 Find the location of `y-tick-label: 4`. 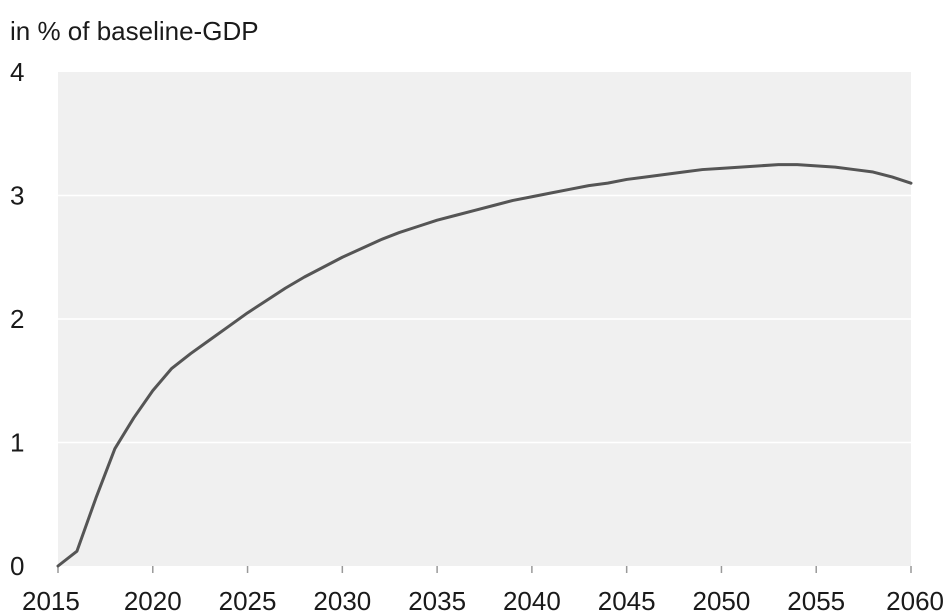

y-tick-label: 4 is located at coordinates (17, 72).